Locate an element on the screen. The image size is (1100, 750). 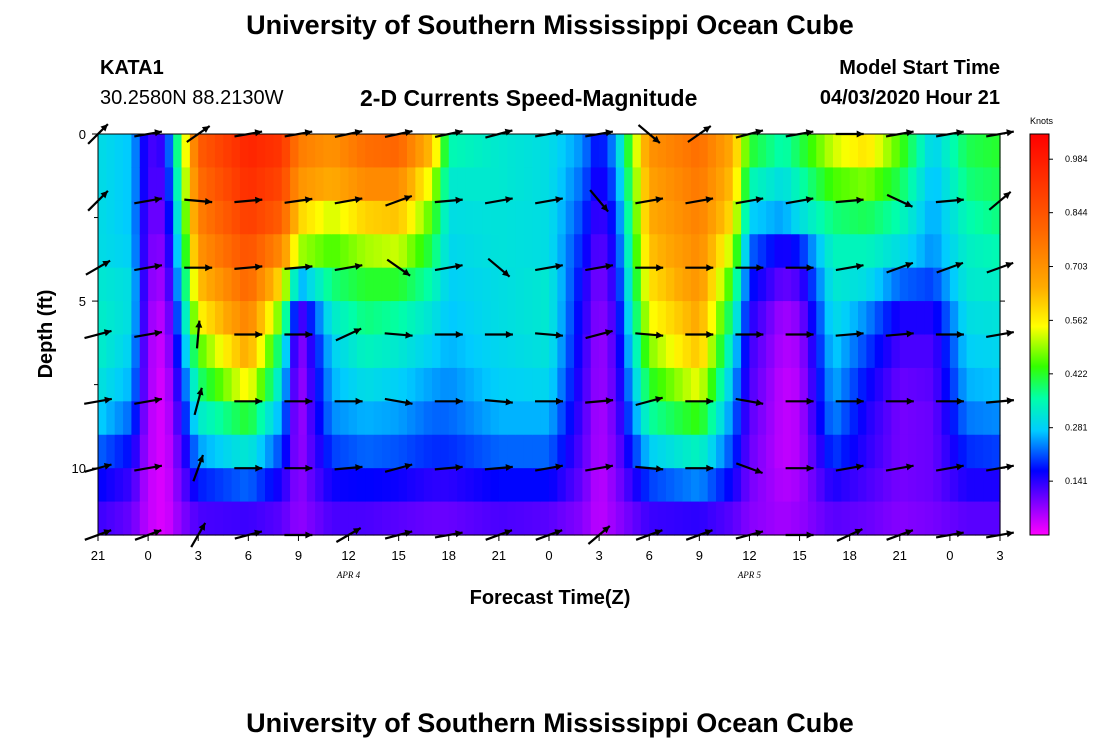
colorbar-tick-label: 0.281 is located at coordinates (1076, 428).